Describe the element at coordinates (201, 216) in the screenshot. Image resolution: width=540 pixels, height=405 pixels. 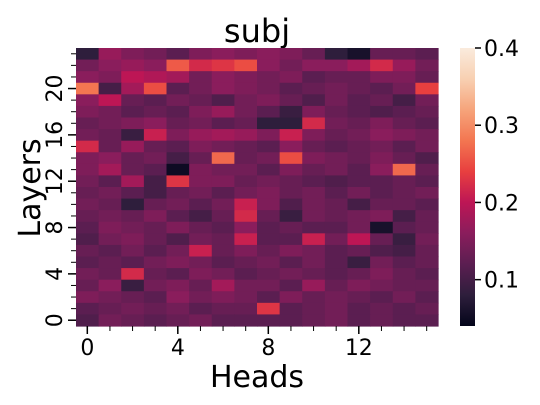
I see `heatmap-cell-layer9-head5` at that location.